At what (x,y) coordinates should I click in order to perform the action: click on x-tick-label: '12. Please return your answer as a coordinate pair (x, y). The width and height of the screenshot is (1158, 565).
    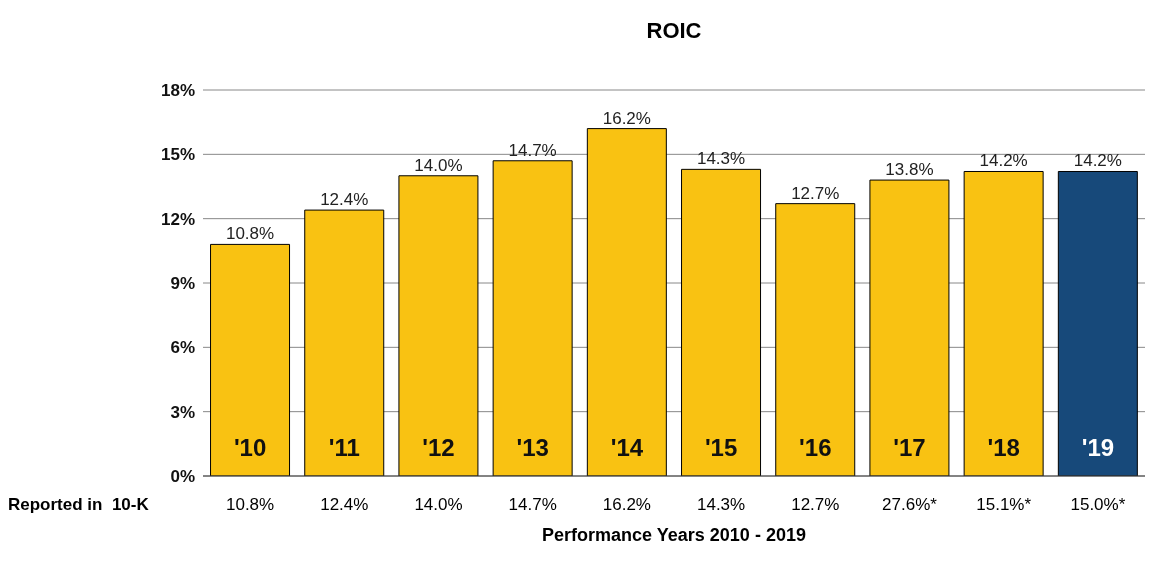
    Looking at the image, I should click on (438, 447).